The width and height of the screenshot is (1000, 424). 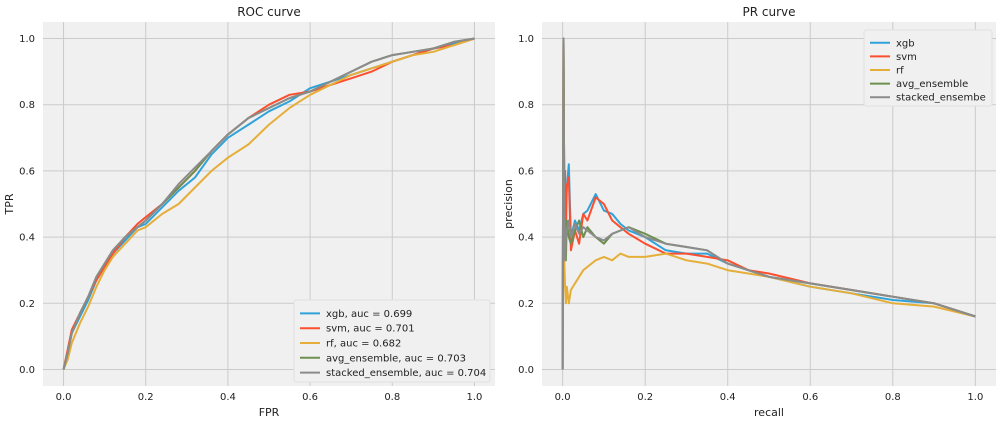 I want to click on pr-x-tick-label: 0.2, so click(x=645, y=397).